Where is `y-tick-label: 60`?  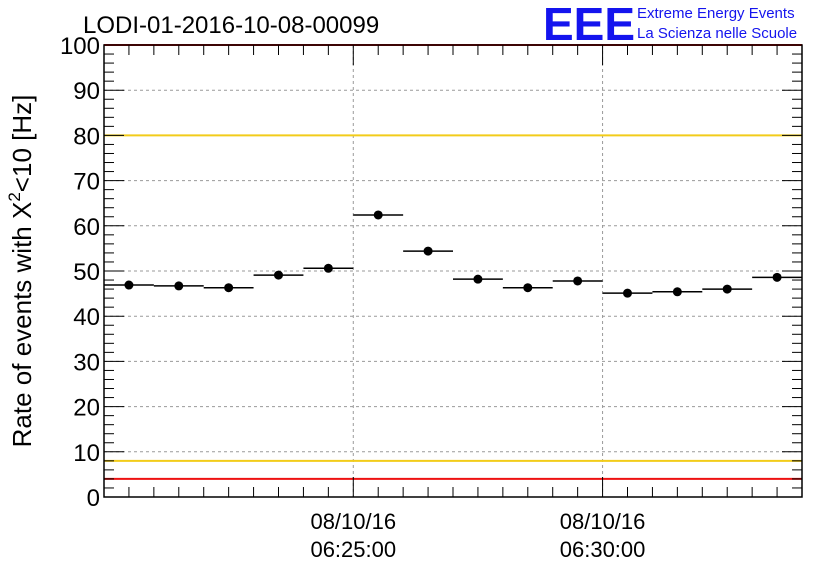
y-tick-label: 60 is located at coordinates (86, 227).